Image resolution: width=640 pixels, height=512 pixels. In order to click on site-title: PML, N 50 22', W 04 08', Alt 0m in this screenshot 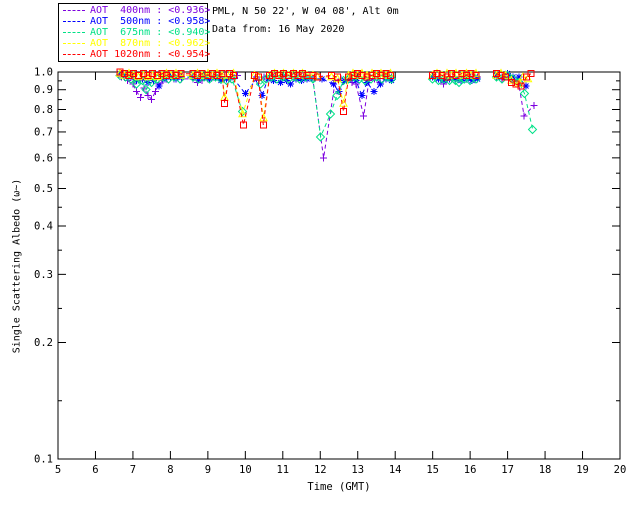, I will do `click(305, 11)`.